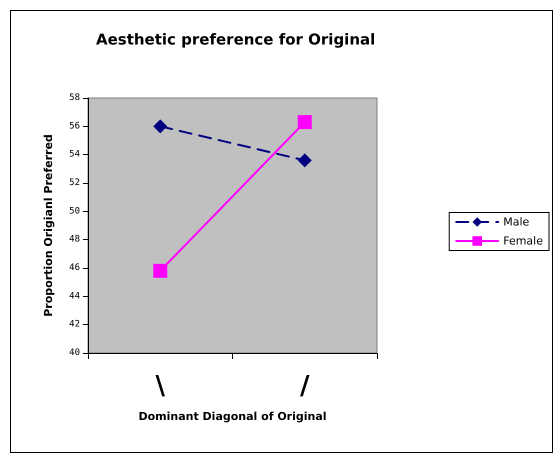 This screenshot has height=453, width=553. Describe the element at coordinates (305, 386) in the screenshot. I see `x-tick-label: /` at that location.